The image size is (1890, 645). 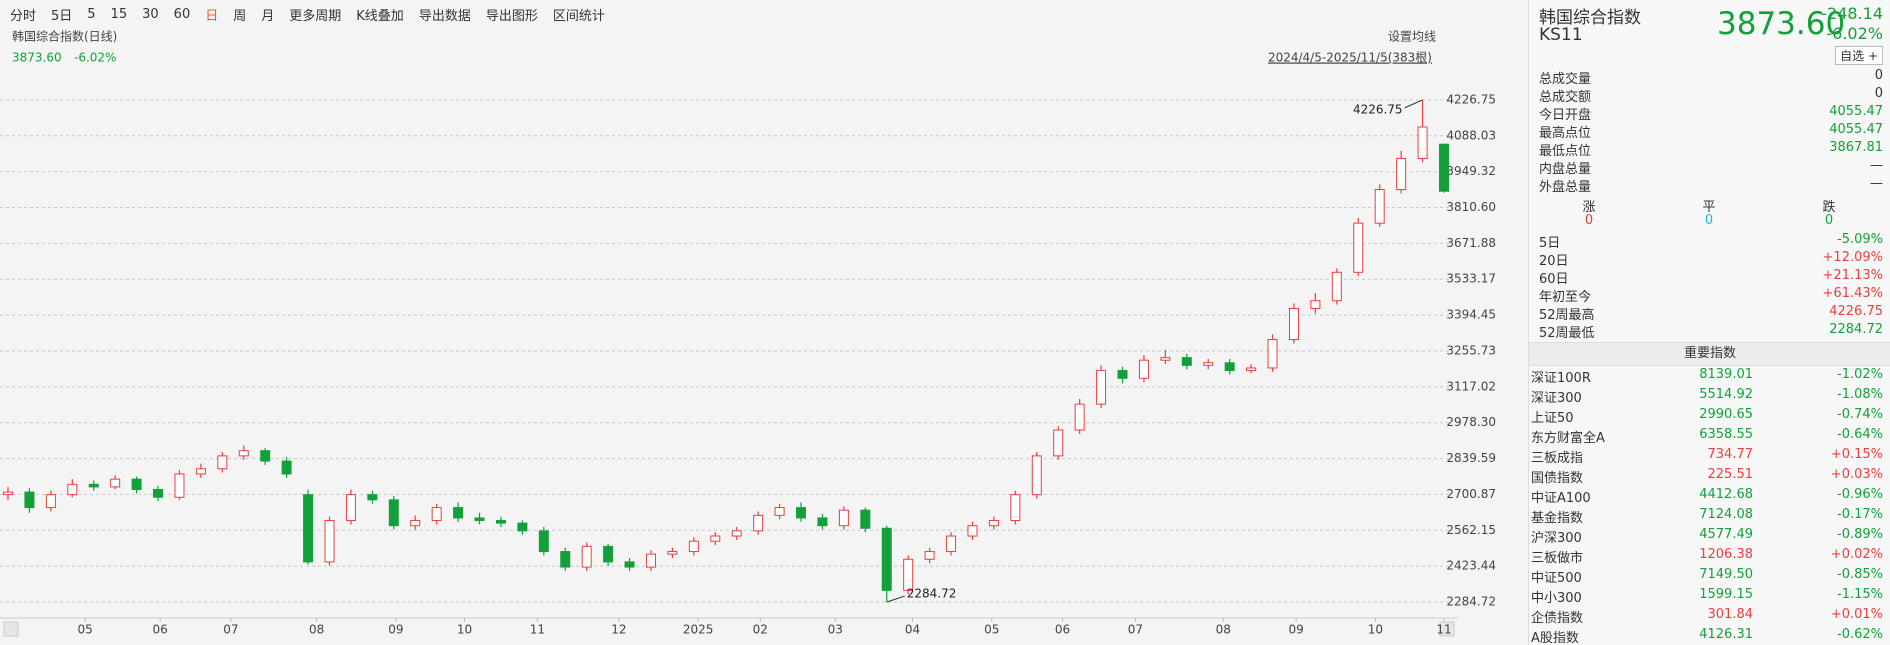 I want to click on toolbar-item: 导出数据, so click(x=444, y=16).